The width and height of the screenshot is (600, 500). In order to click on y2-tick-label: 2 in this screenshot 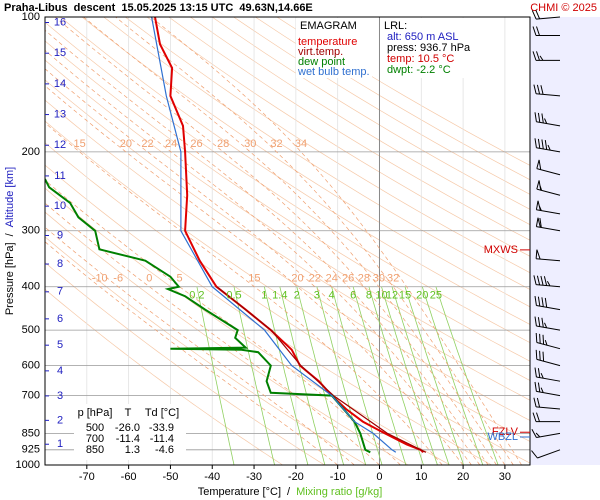, I will do `click(60, 420)`.